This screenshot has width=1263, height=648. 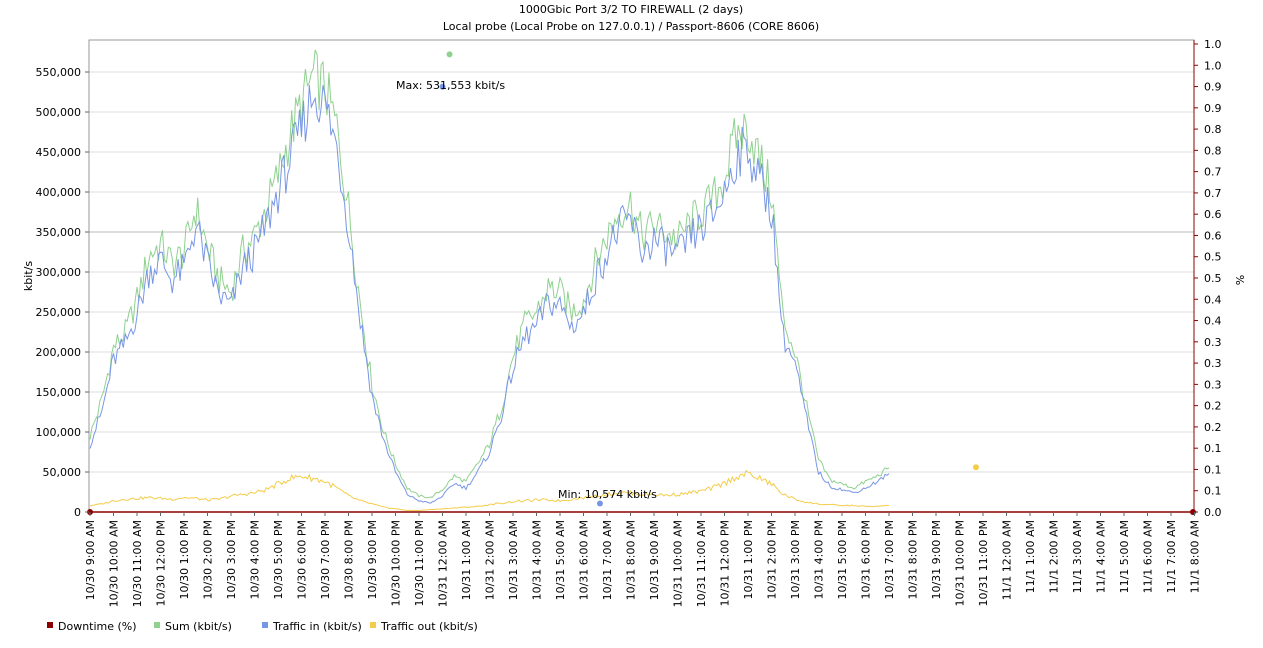 I want to click on traffic-in-max-point, so click(x=442, y=86).